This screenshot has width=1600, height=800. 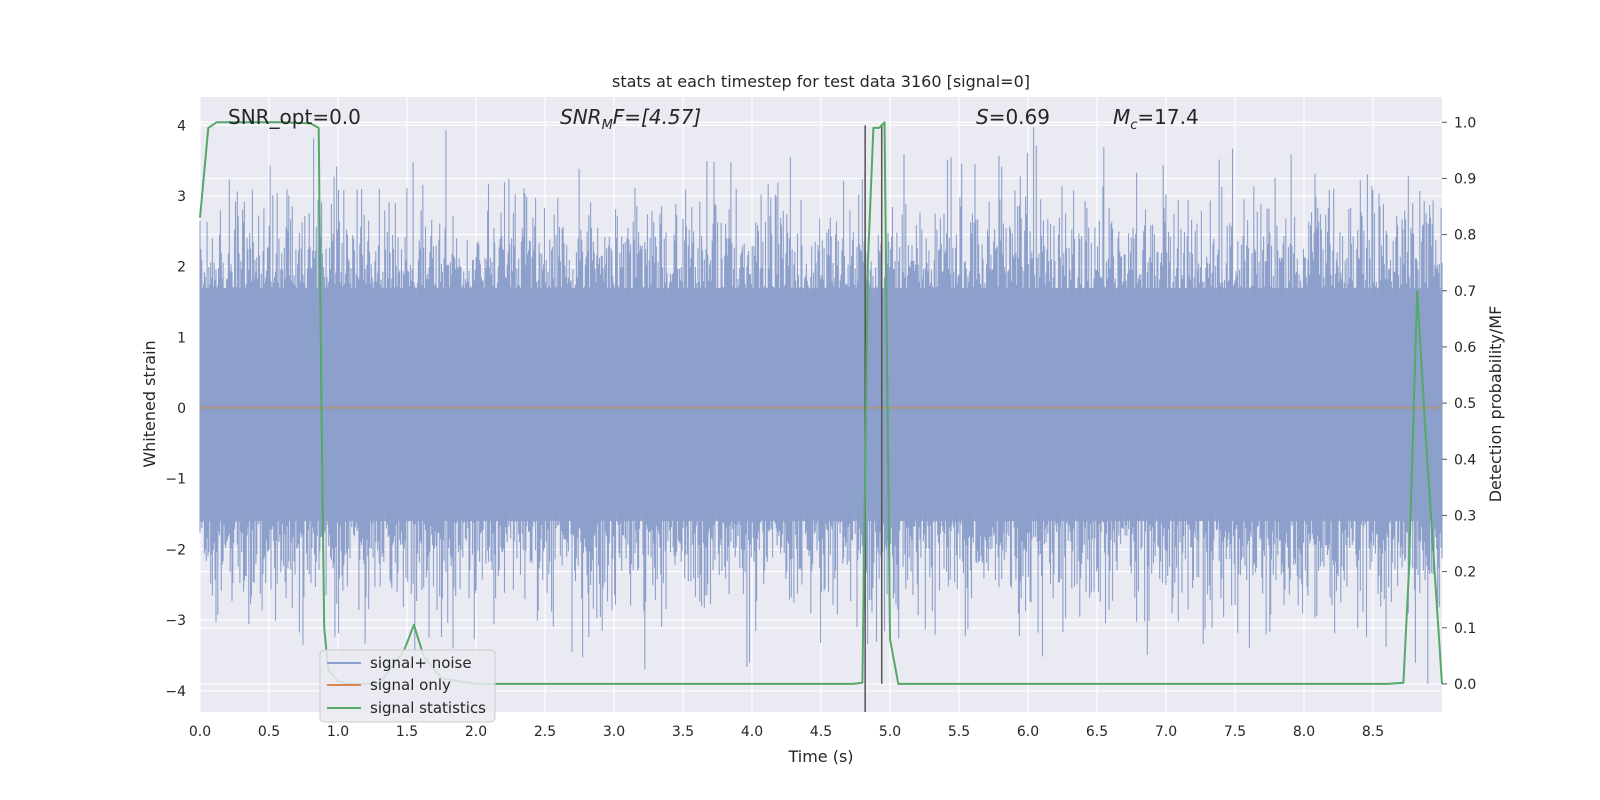 What do you see at coordinates (1465, 460) in the screenshot?
I see `y2-tick-label: 0.4` at bounding box center [1465, 460].